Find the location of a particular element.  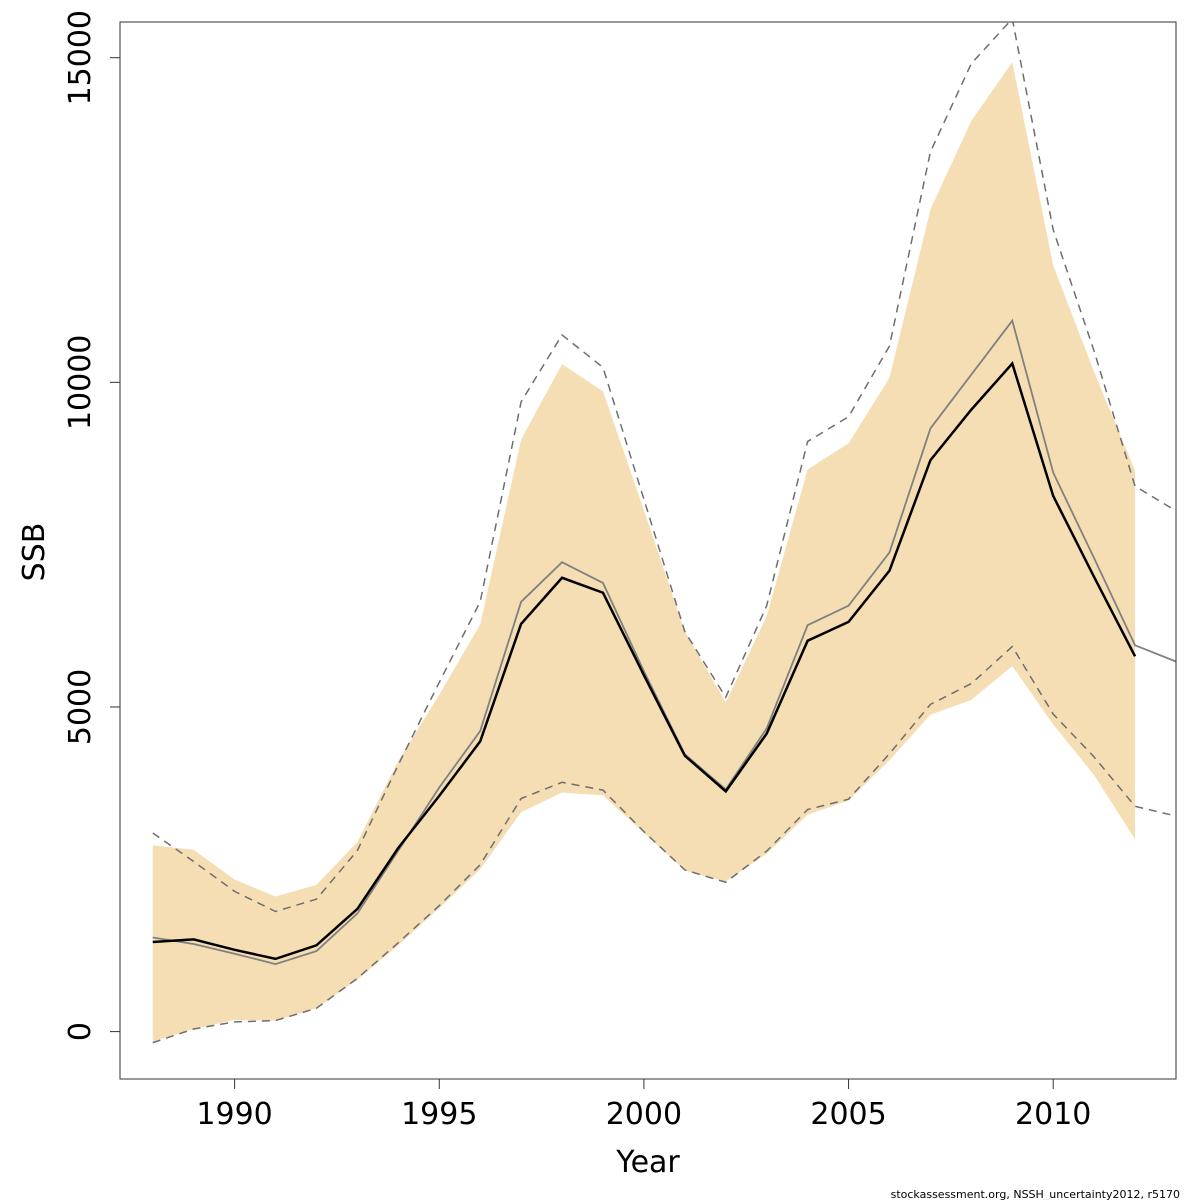

x-axis: 1990 1995 2000 2005 2010 is located at coordinates (643, 1105).